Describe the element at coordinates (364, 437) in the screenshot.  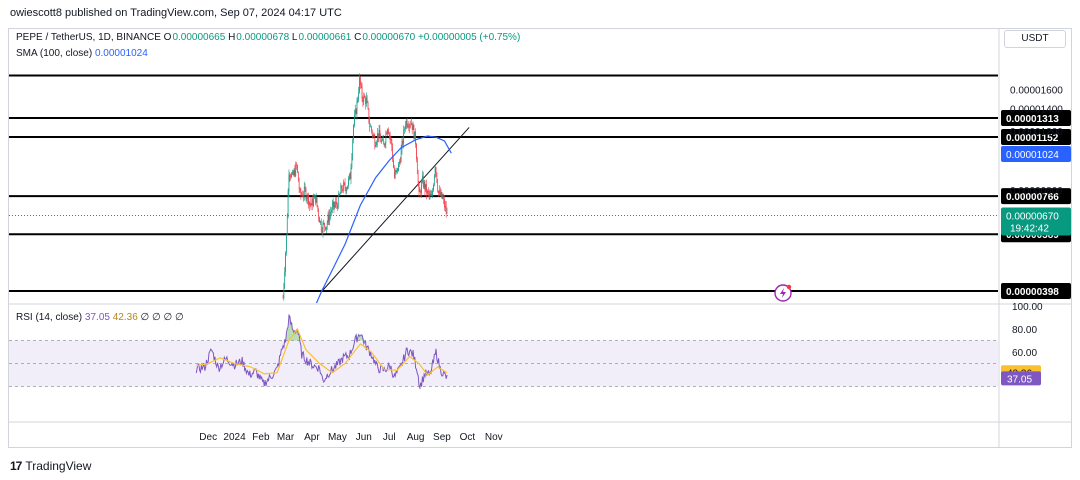
I see `time-axis-tick: Jun` at that location.